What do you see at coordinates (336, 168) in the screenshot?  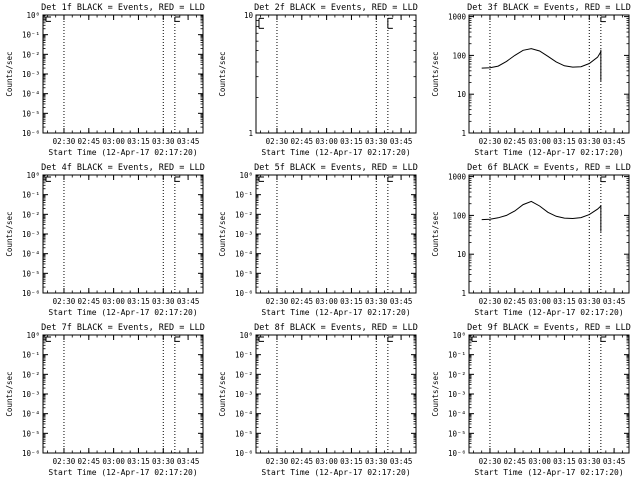 I see `panel-title: Det 5f BLACK = Events, RED = LLD` at bounding box center [336, 168].